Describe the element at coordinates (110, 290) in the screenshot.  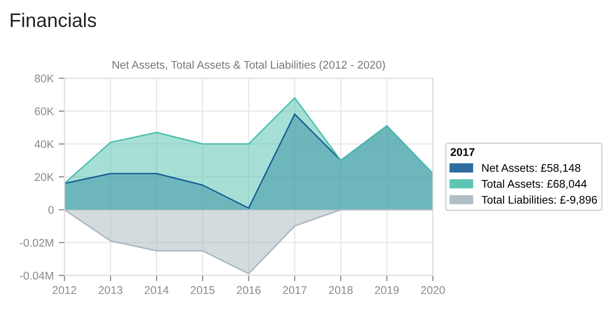
I see `x-tick-label: 2013` at that location.